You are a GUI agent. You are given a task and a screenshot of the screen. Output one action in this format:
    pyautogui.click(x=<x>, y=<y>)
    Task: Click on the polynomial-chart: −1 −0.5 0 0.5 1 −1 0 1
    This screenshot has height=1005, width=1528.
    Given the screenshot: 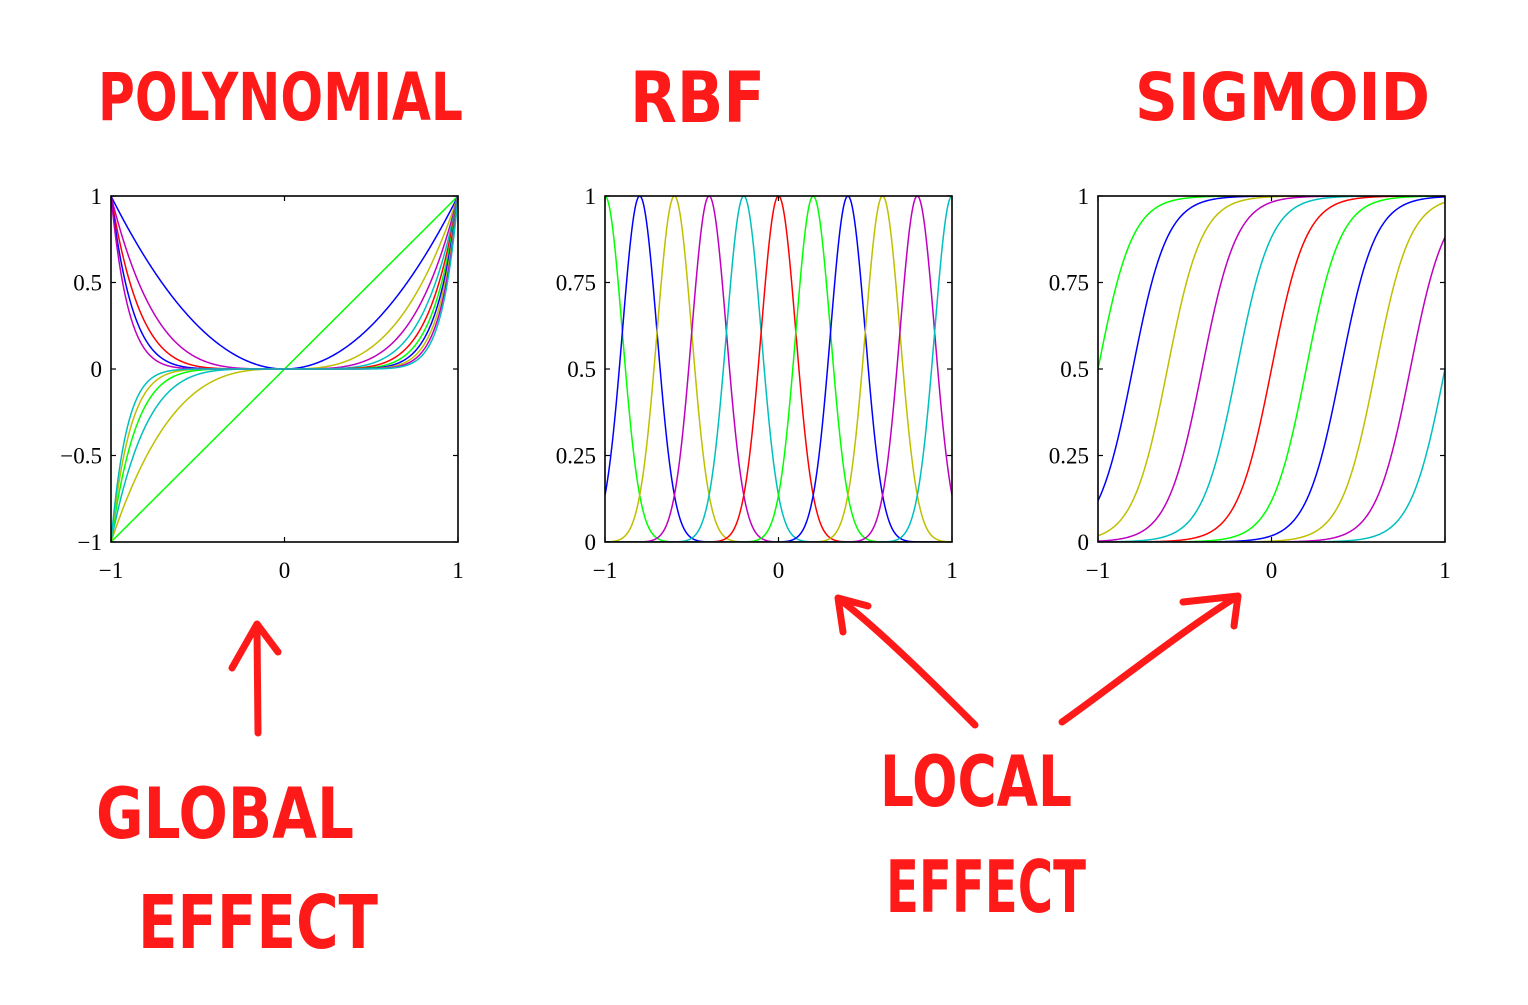 What is the action you would take?
    pyautogui.click(x=261, y=383)
    